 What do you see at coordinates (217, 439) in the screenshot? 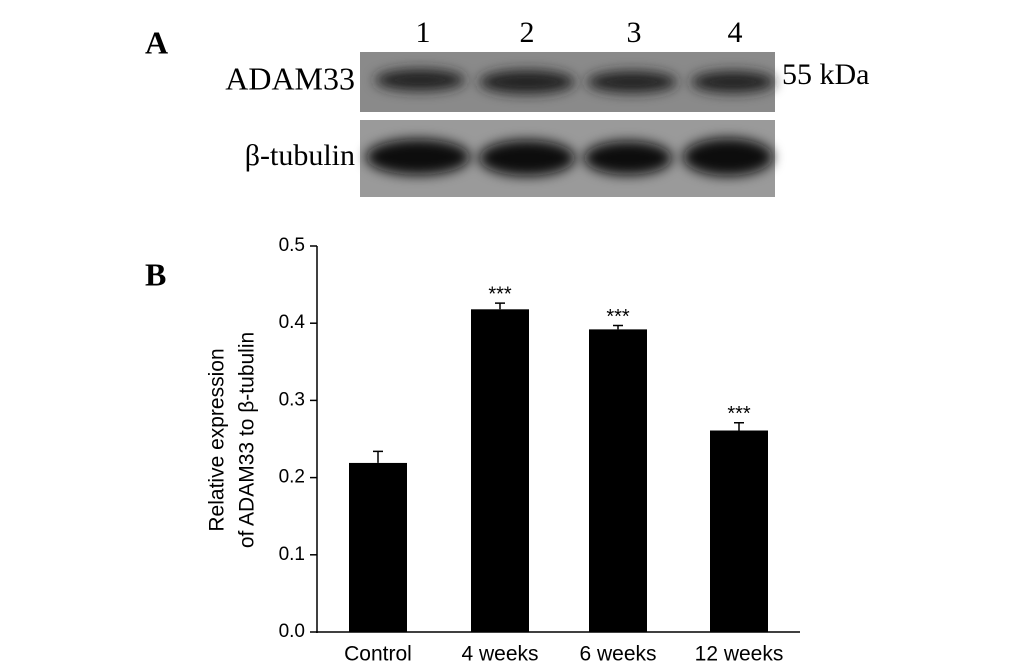
I see `y-axis-label: Relative expression` at bounding box center [217, 439].